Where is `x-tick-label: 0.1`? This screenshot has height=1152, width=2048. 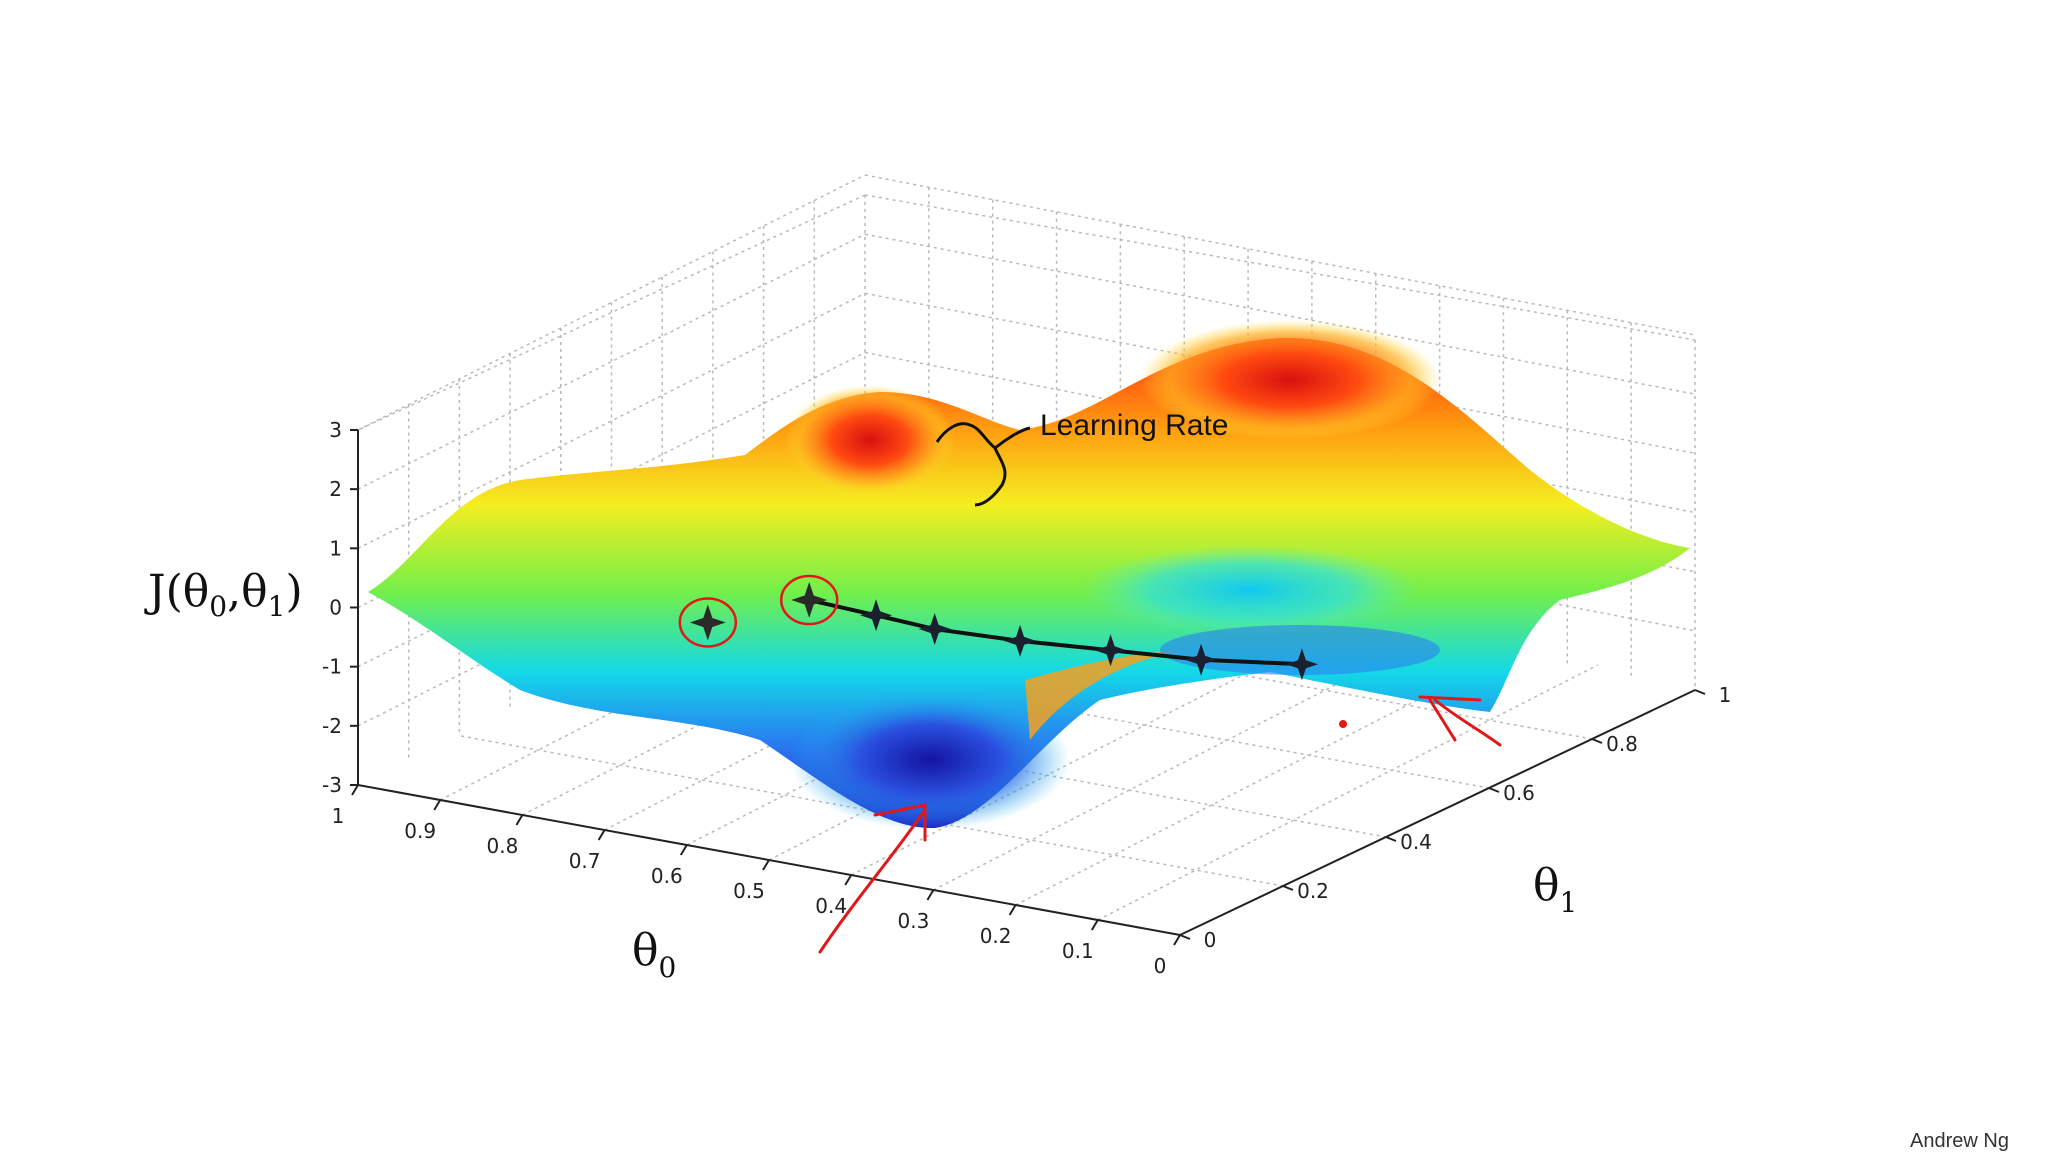
x-tick-label: 0.1 is located at coordinates (1078, 951).